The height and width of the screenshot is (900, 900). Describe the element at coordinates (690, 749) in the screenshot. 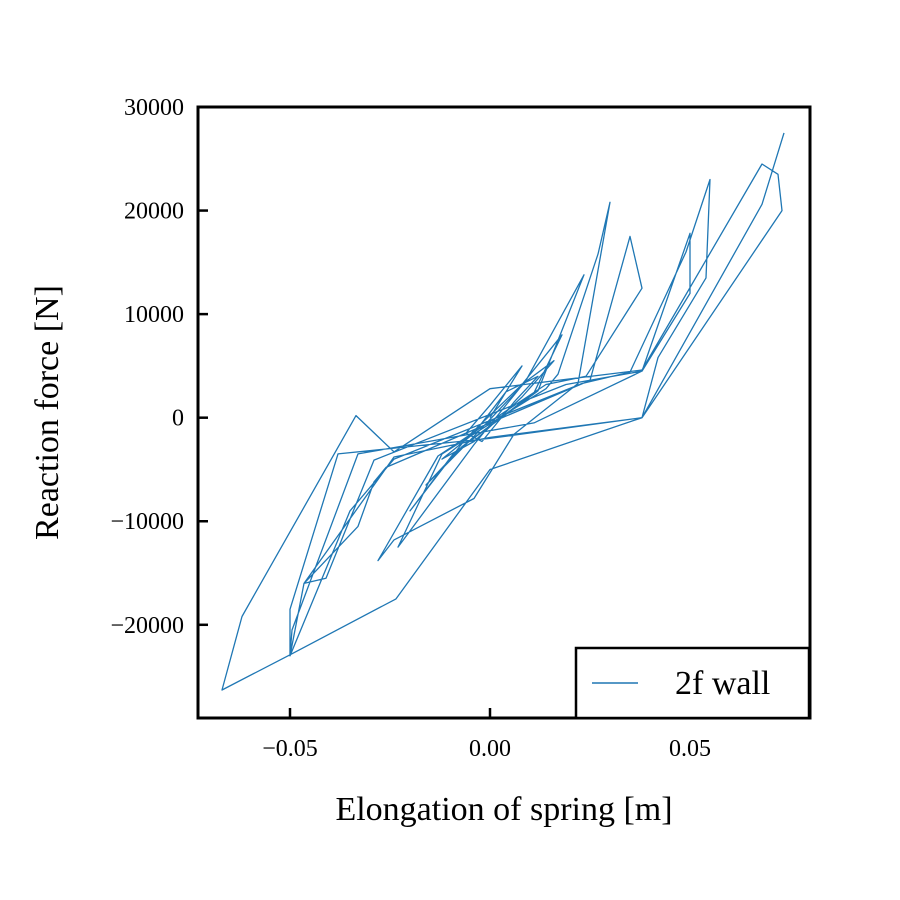

I see `x-tick-label: 0.05` at that location.